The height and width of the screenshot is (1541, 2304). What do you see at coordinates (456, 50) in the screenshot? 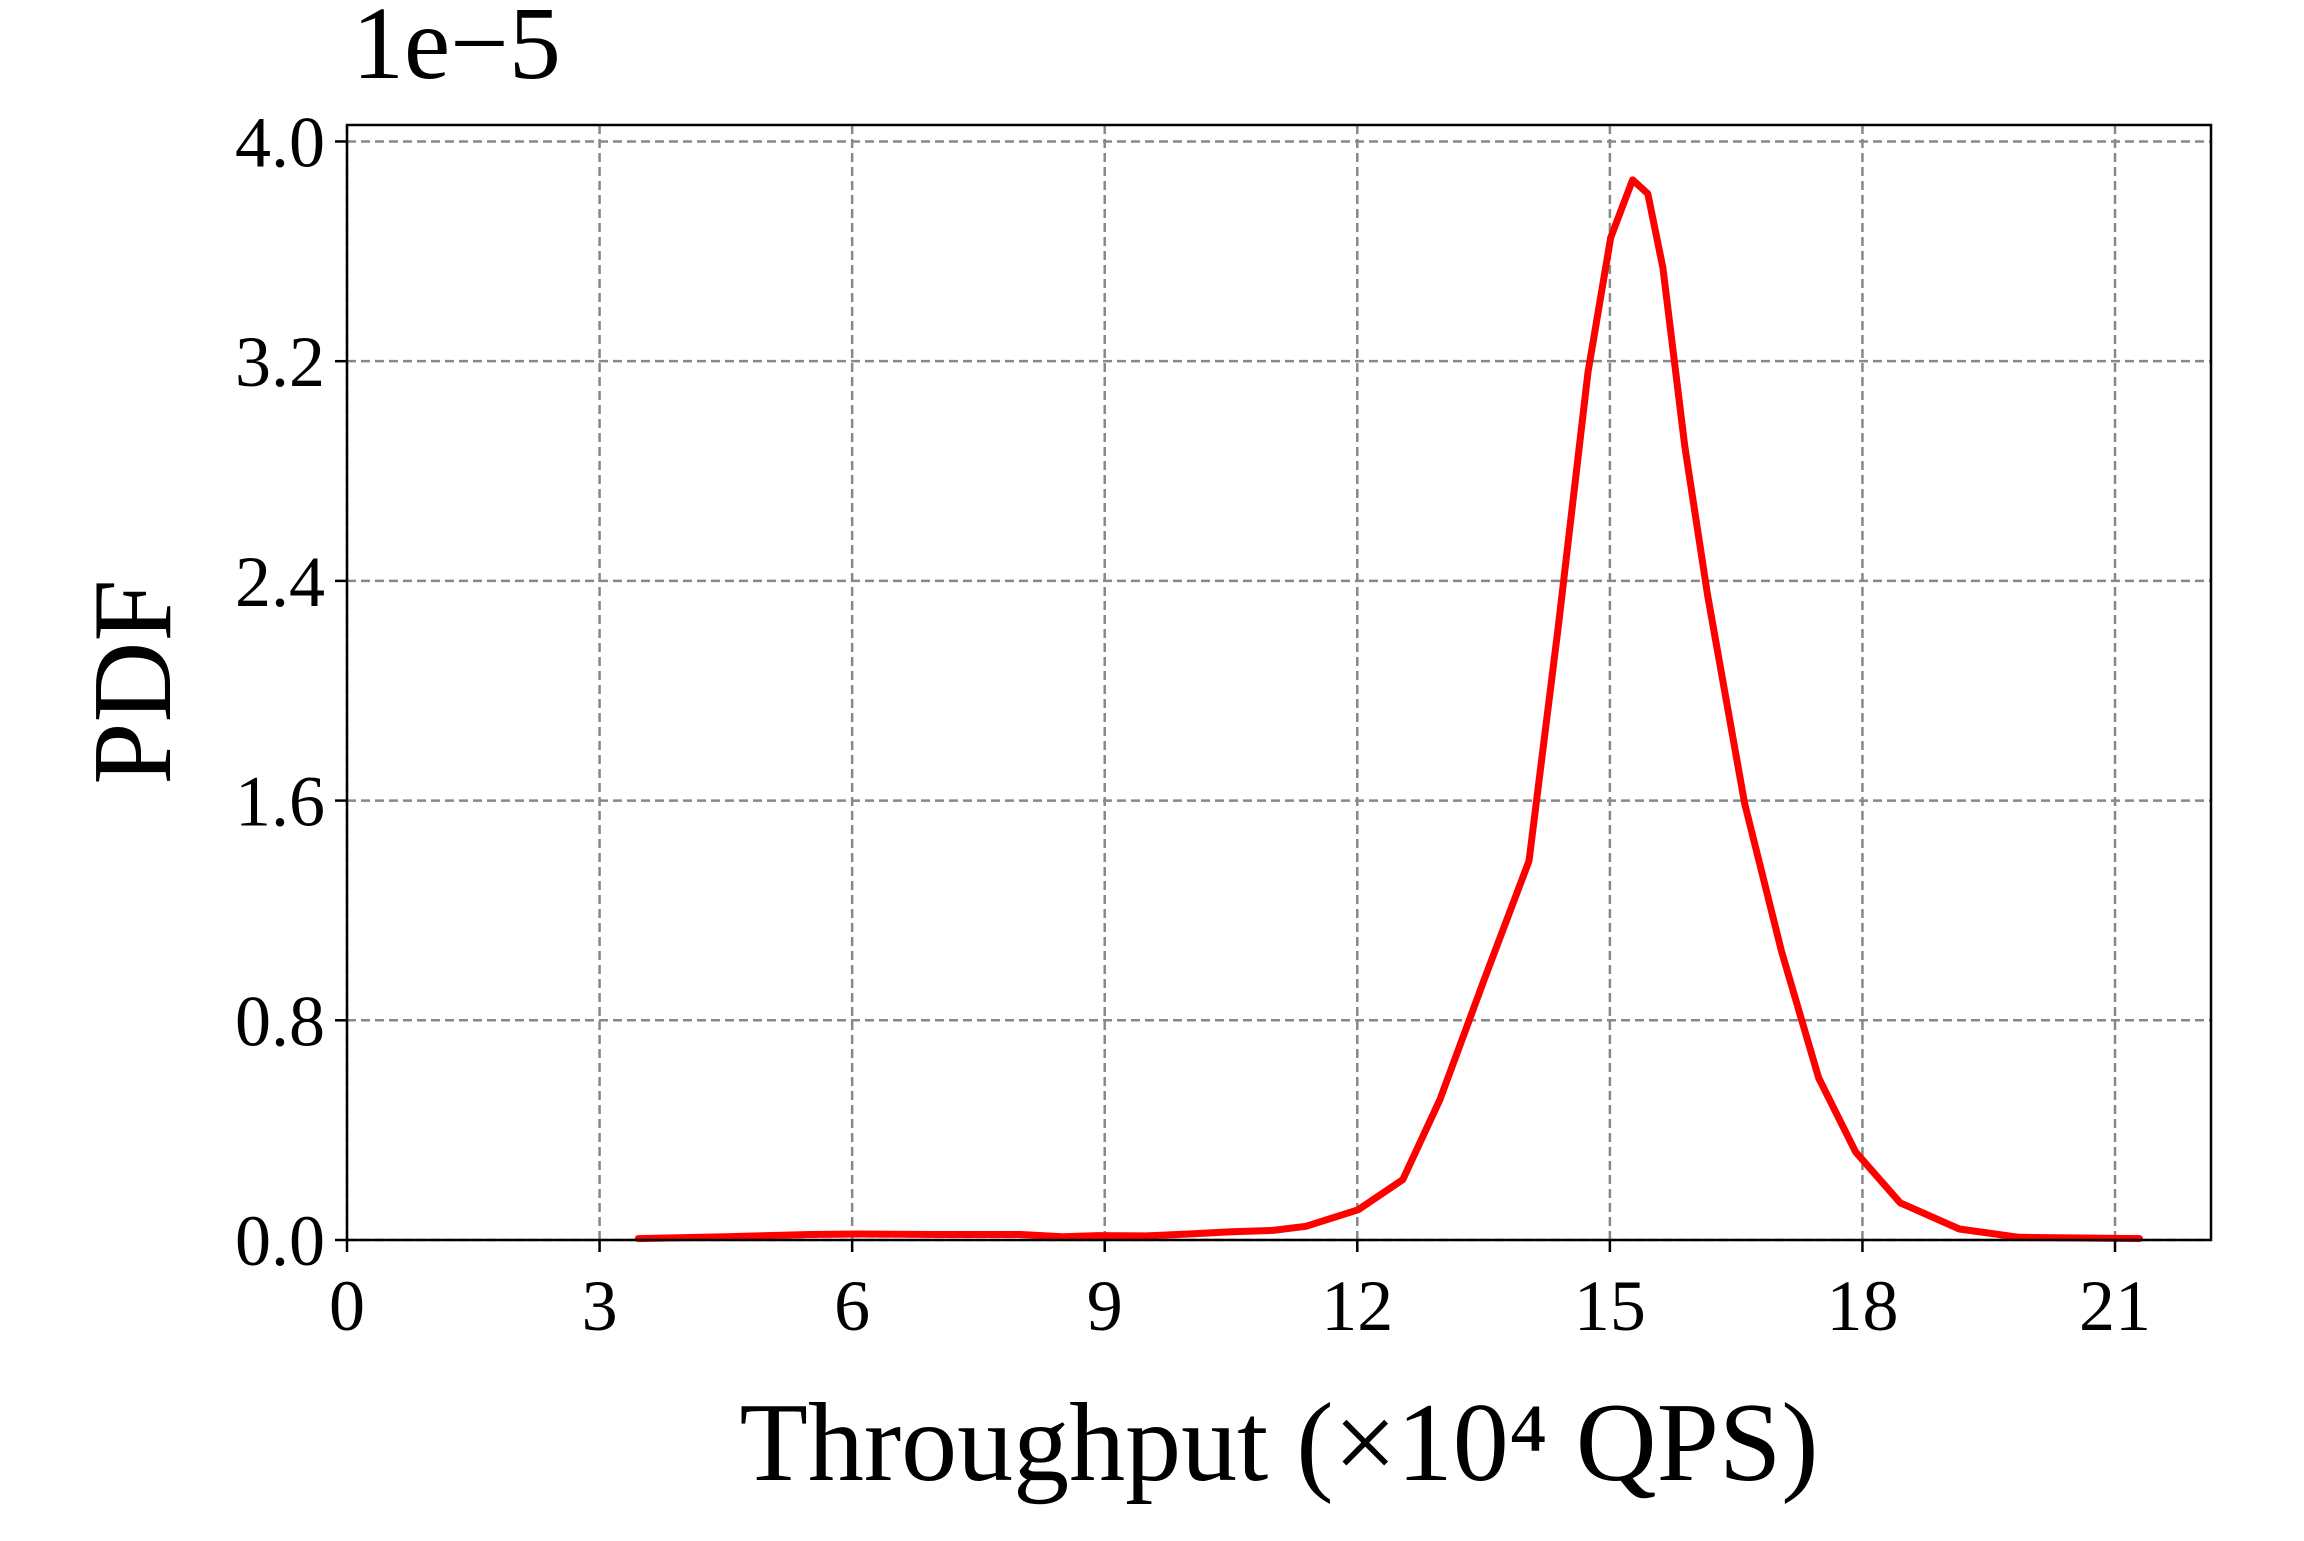
I see `y-offset-label: 1e−5` at bounding box center [456, 50].